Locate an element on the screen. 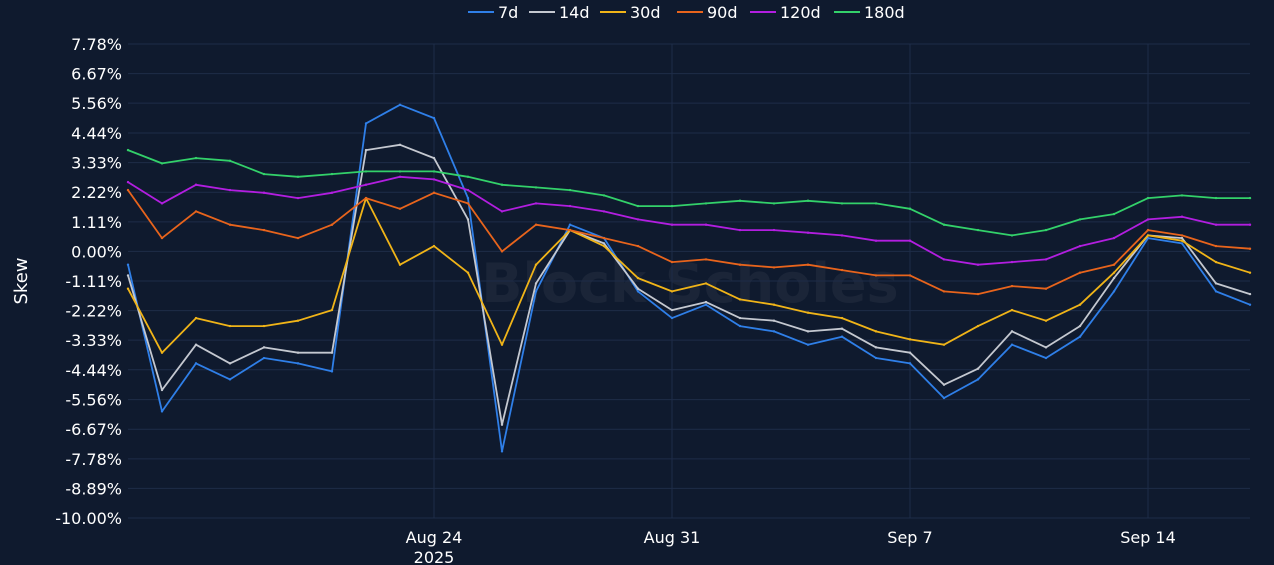  y-tick-label: -4.44% is located at coordinates (93, 370).